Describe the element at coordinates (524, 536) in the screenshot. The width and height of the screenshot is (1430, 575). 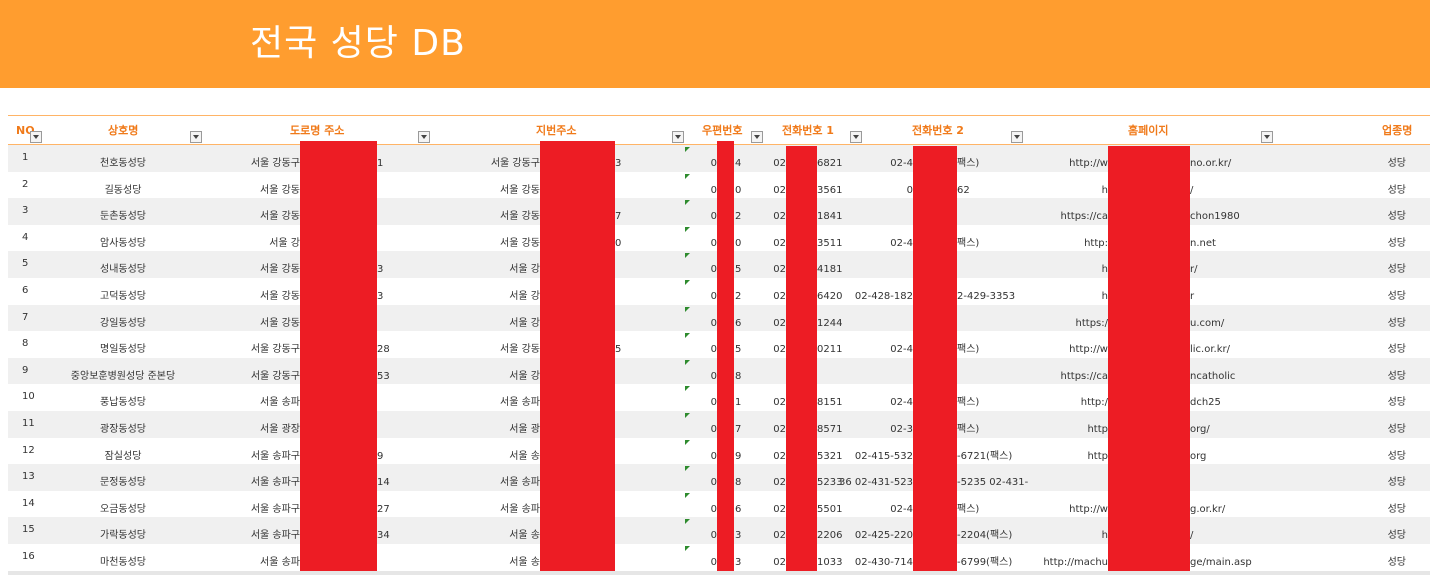
I see `table-cell-jibun: 서울 송` at that location.